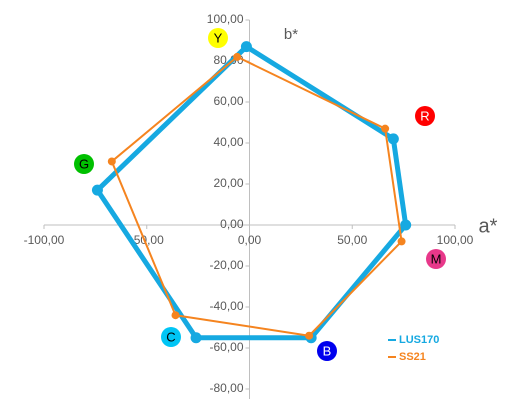 This screenshot has width=522, height=411. What do you see at coordinates (228, 183) in the screenshot?
I see `y-tick-label: 20,00` at bounding box center [228, 183].